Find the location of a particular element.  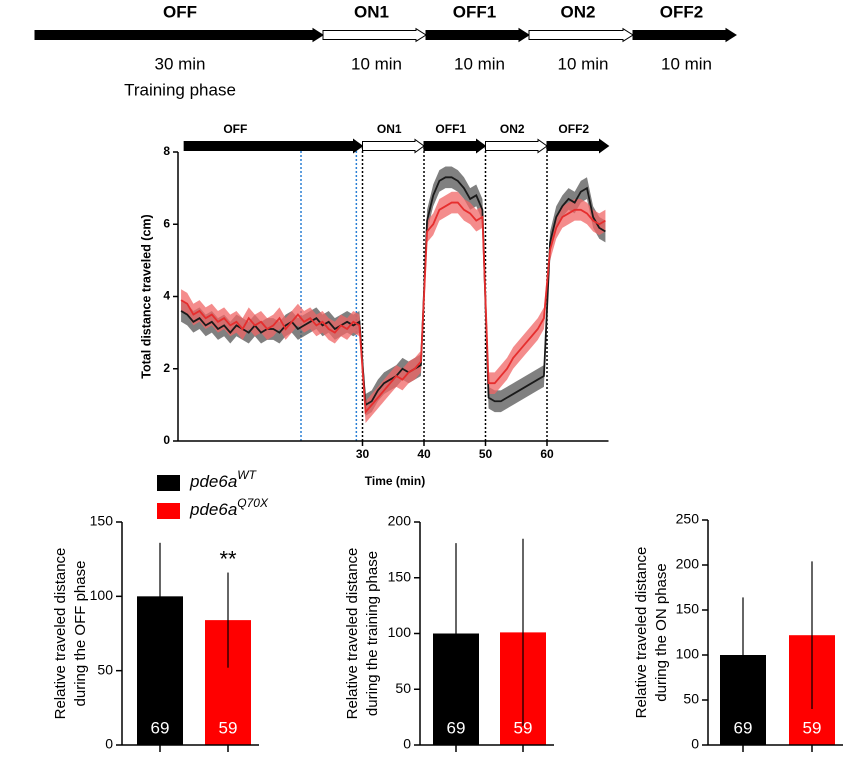

y-axis-label: Total distance traveled (cm) is located at coordinates (146, 296).